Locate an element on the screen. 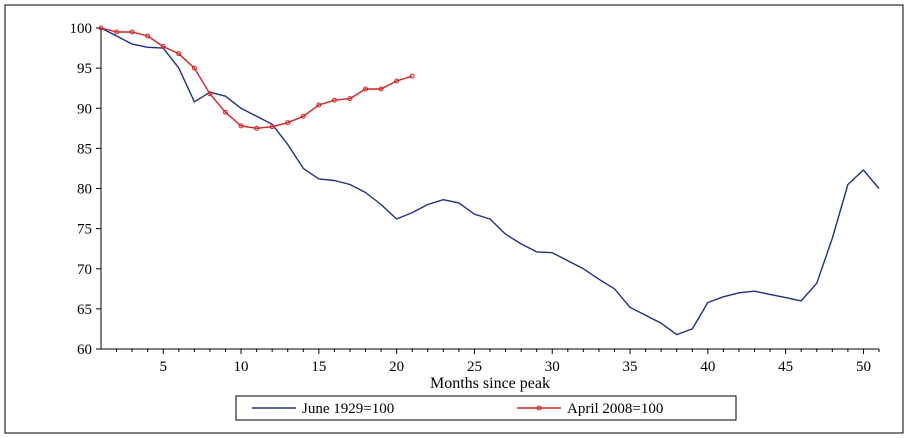 The image size is (909, 438). y-tick-label-90: 90 is located at coordinates (84, 109).